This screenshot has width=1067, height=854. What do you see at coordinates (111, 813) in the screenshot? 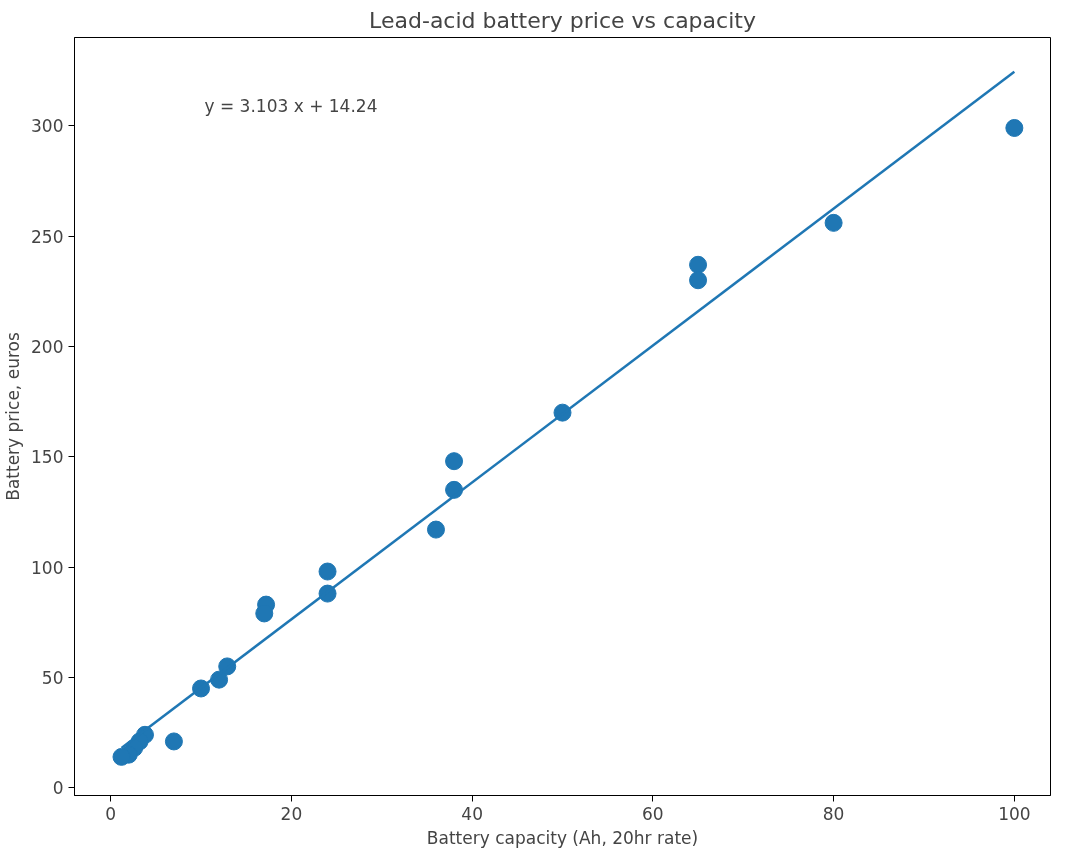
I see `x-tick-label: 0` at bounding box center [111, 813].